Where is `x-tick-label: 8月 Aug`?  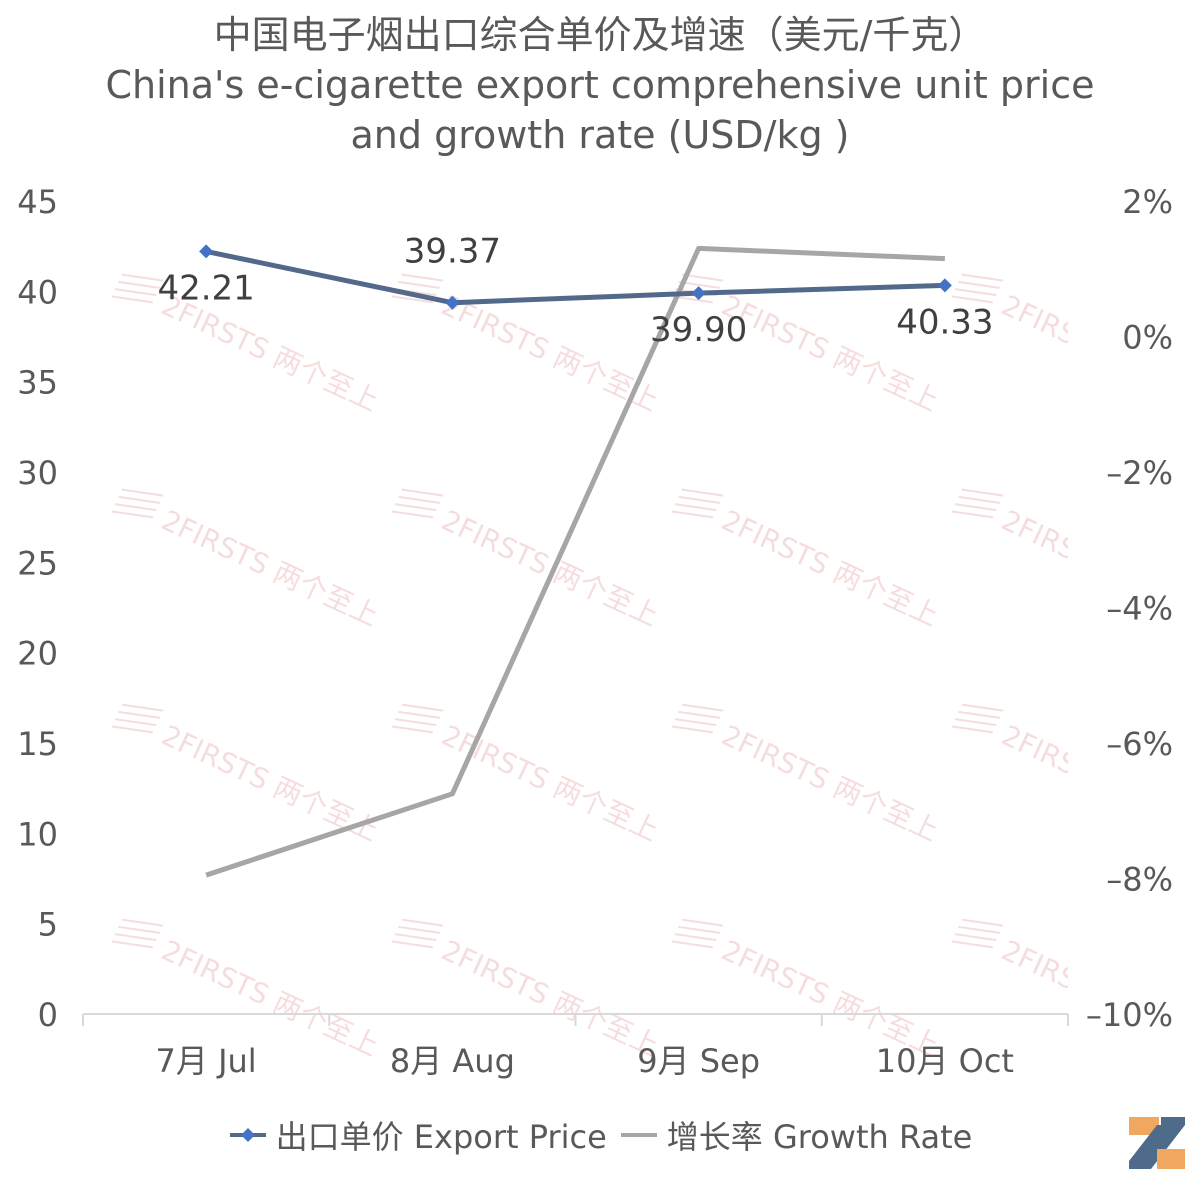
x-tick-label: 8月 Aug is located at coordinates (452, 1061).